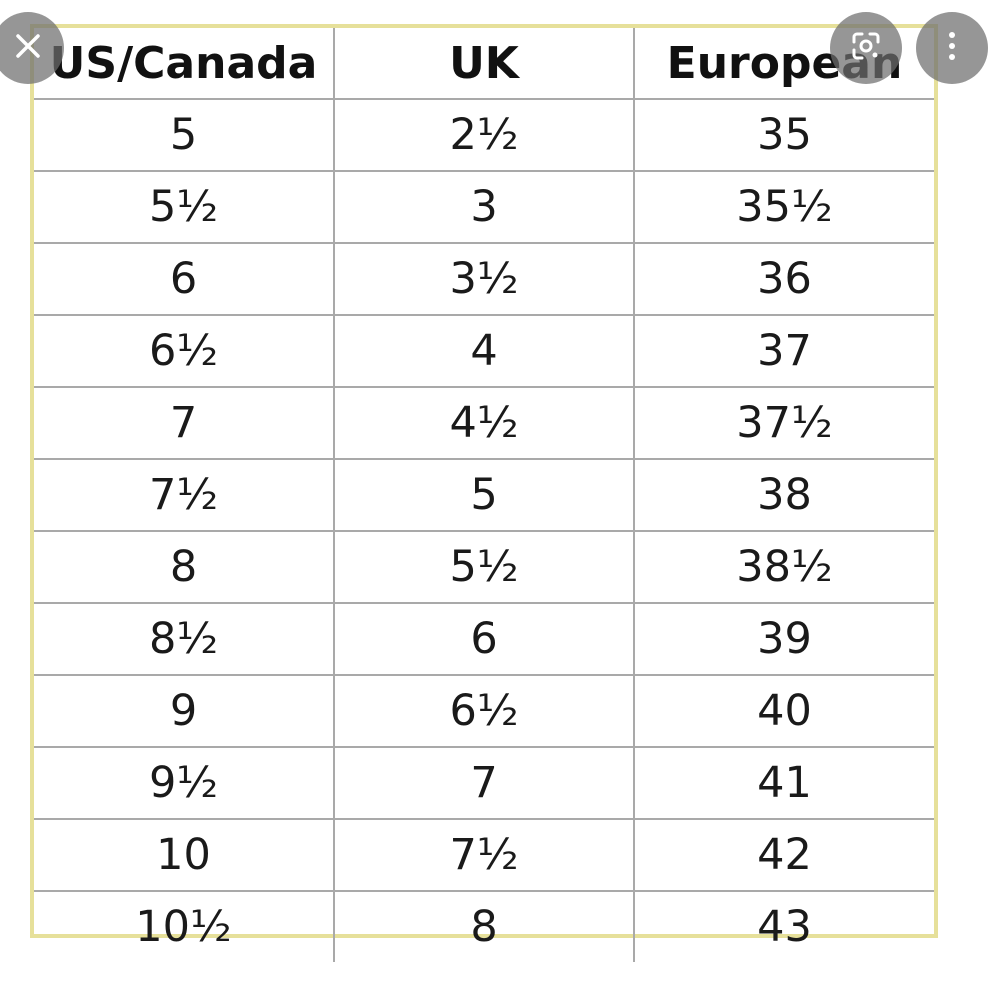 This screenshot has width=1000, height=999. Describe the element at coordinates (184, 926) in the screenshot. I see `cell-us-canada: 10½` at that location.